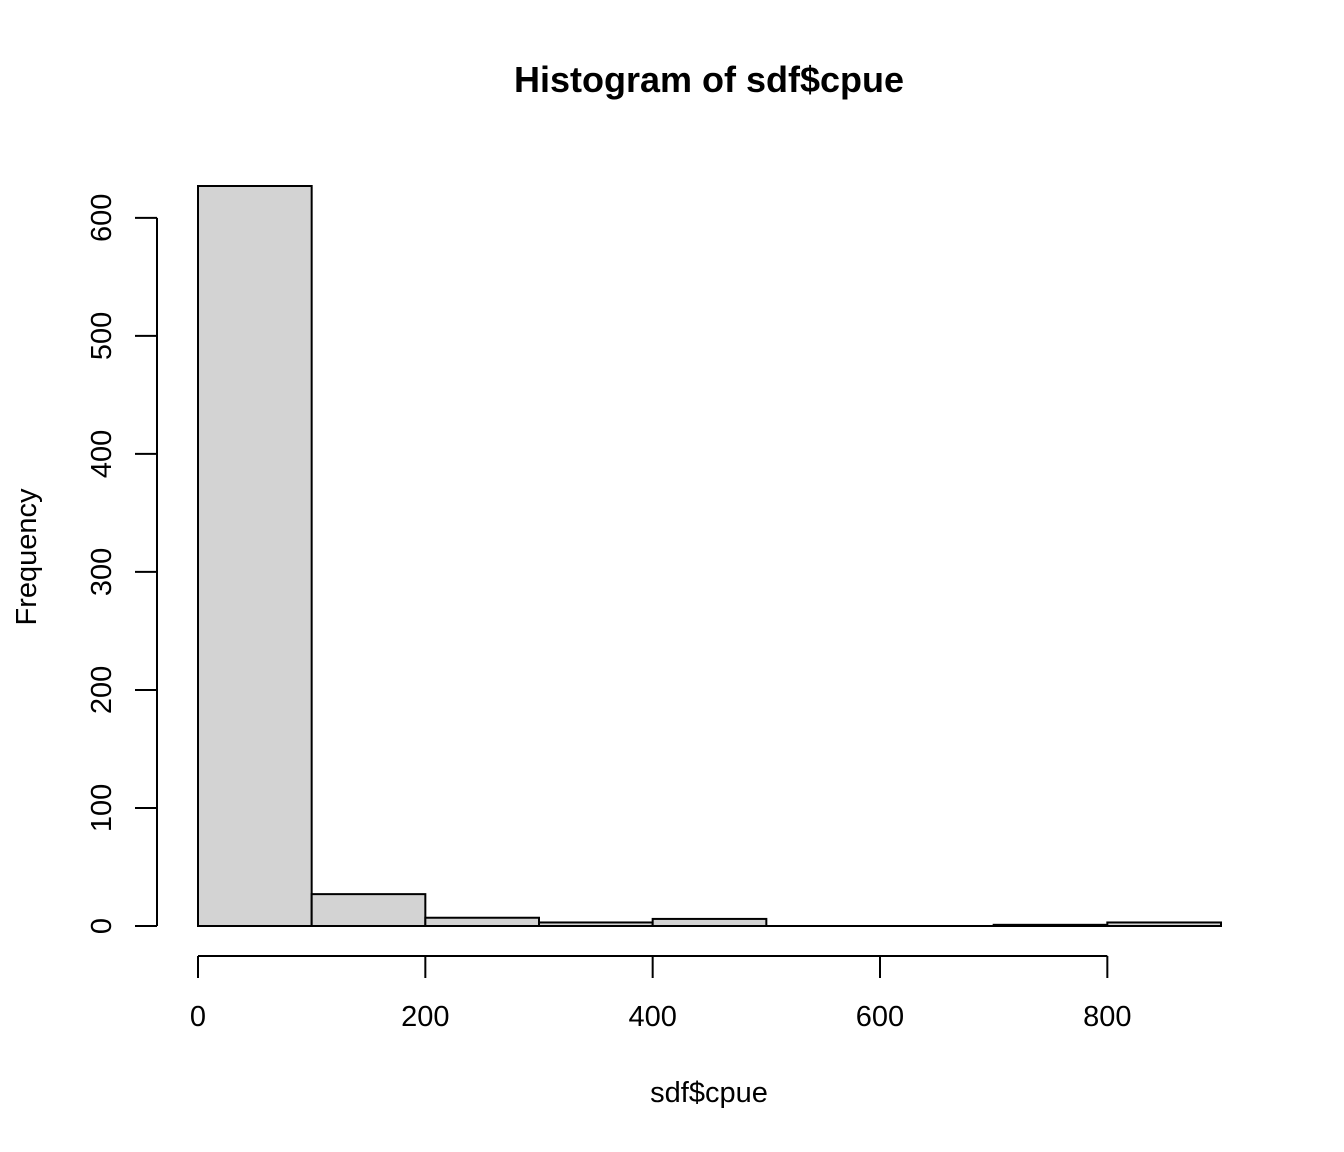  I want to click on y-tick-label: 600, so click(102, 218).